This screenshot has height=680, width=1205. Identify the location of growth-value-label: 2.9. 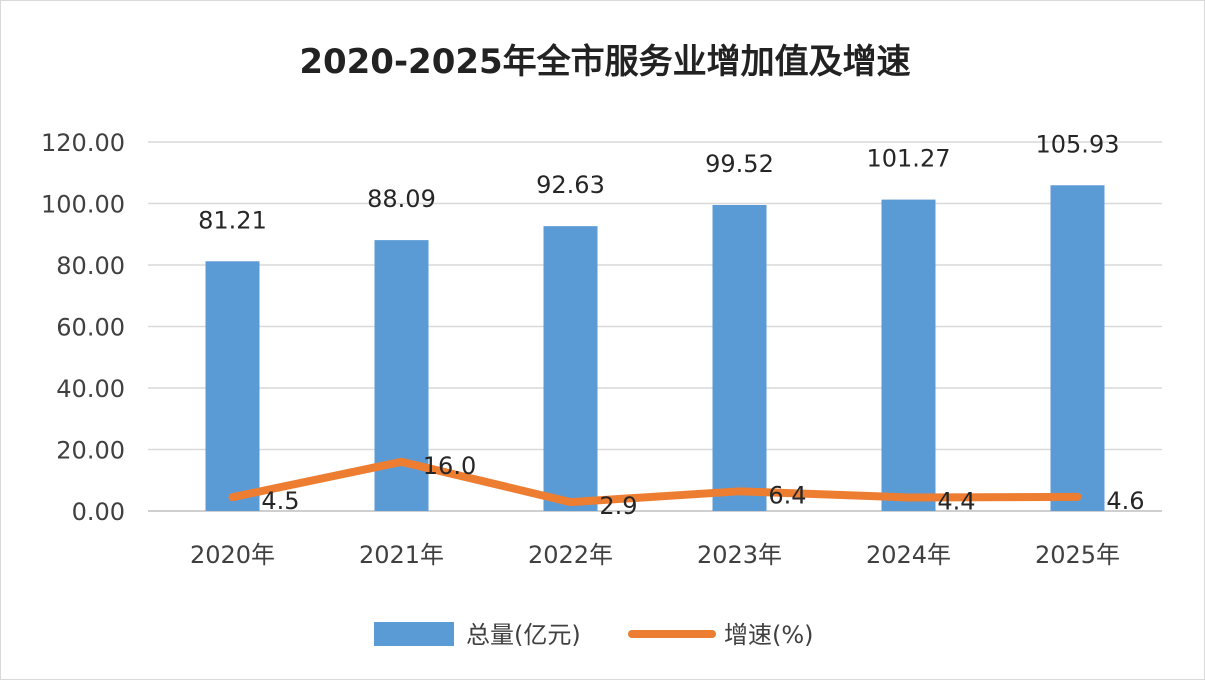
(618, 506).